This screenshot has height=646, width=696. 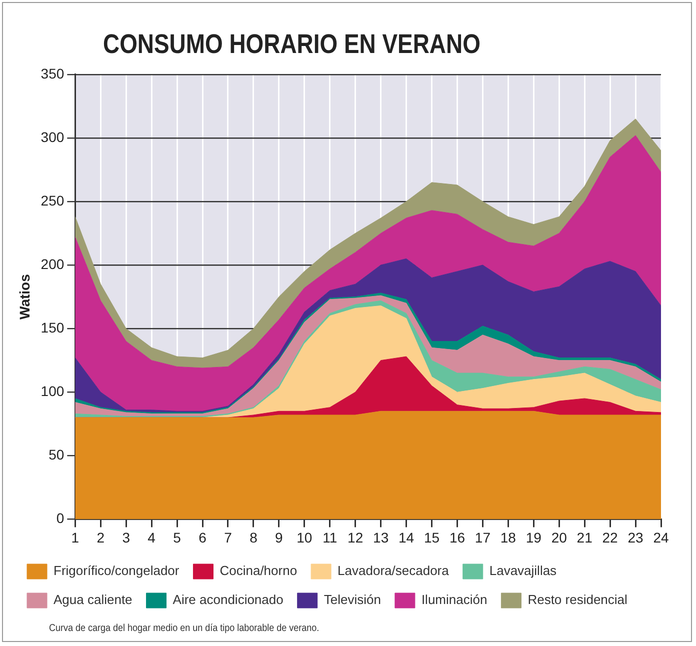 What do you see at coordinates (184, 628) in the screenshot?
I see `text: Curva de carga del hogar medio en un día tipo laborable de verano.` at bounding box center [184, 628].